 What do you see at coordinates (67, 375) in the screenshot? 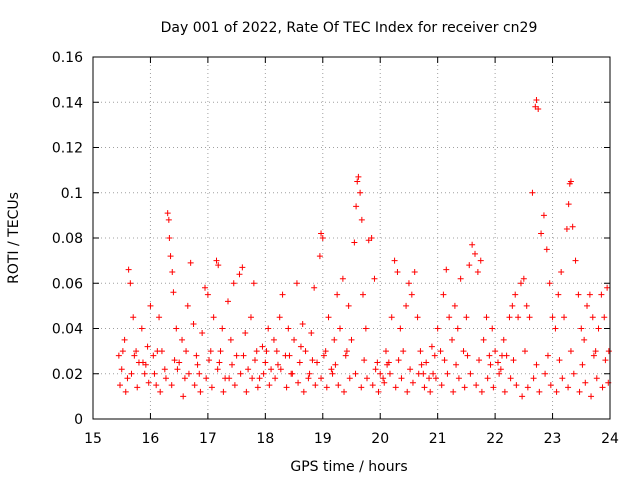
I see `y-tick-label: 0.02` at bounding box center [67, 375].